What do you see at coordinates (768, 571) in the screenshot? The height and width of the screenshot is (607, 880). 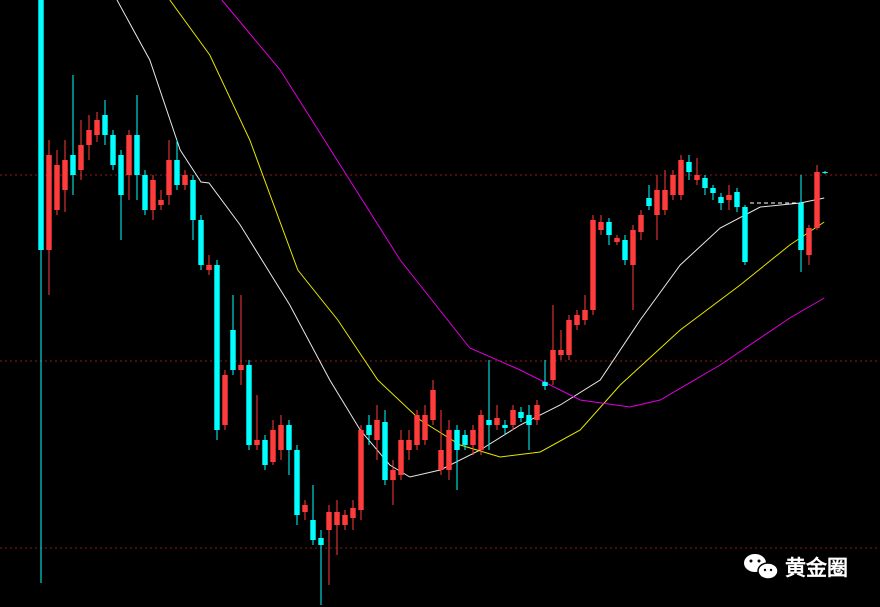 I see `bubble` at bounding box center [768, 571].